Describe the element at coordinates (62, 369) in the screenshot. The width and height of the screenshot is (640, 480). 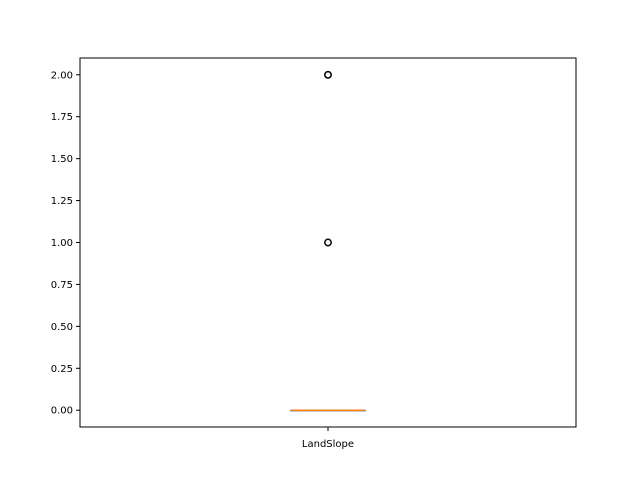
I see `y-tick-label: 0.25` at that location.